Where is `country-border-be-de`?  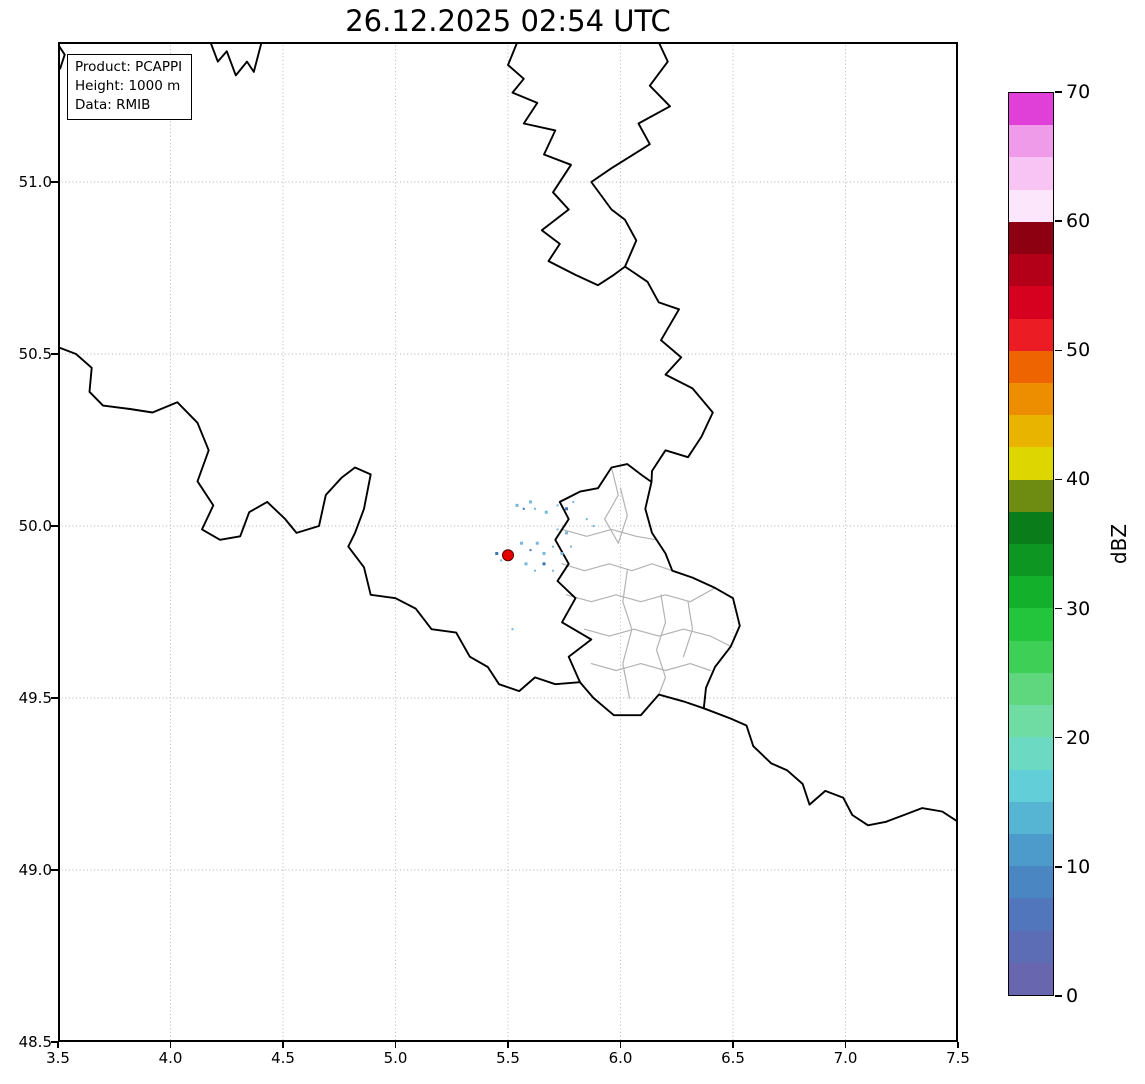
country-border-be-de is located at coordinates (669, 374).